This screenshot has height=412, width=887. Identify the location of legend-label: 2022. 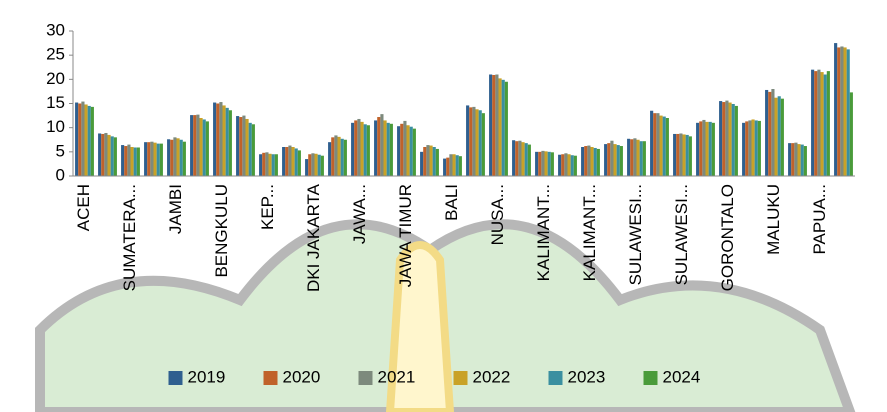
(492, 376).